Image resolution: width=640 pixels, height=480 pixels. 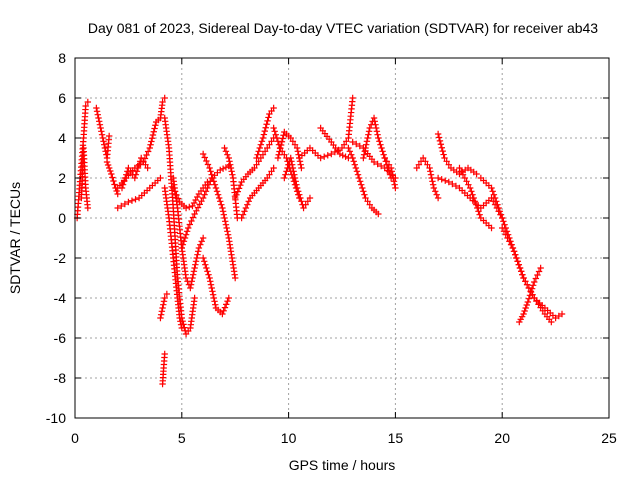 What do you see at coordinates (134, 173) in the screenshot?
I see `series-track-g` at bounding box center [134, 173].